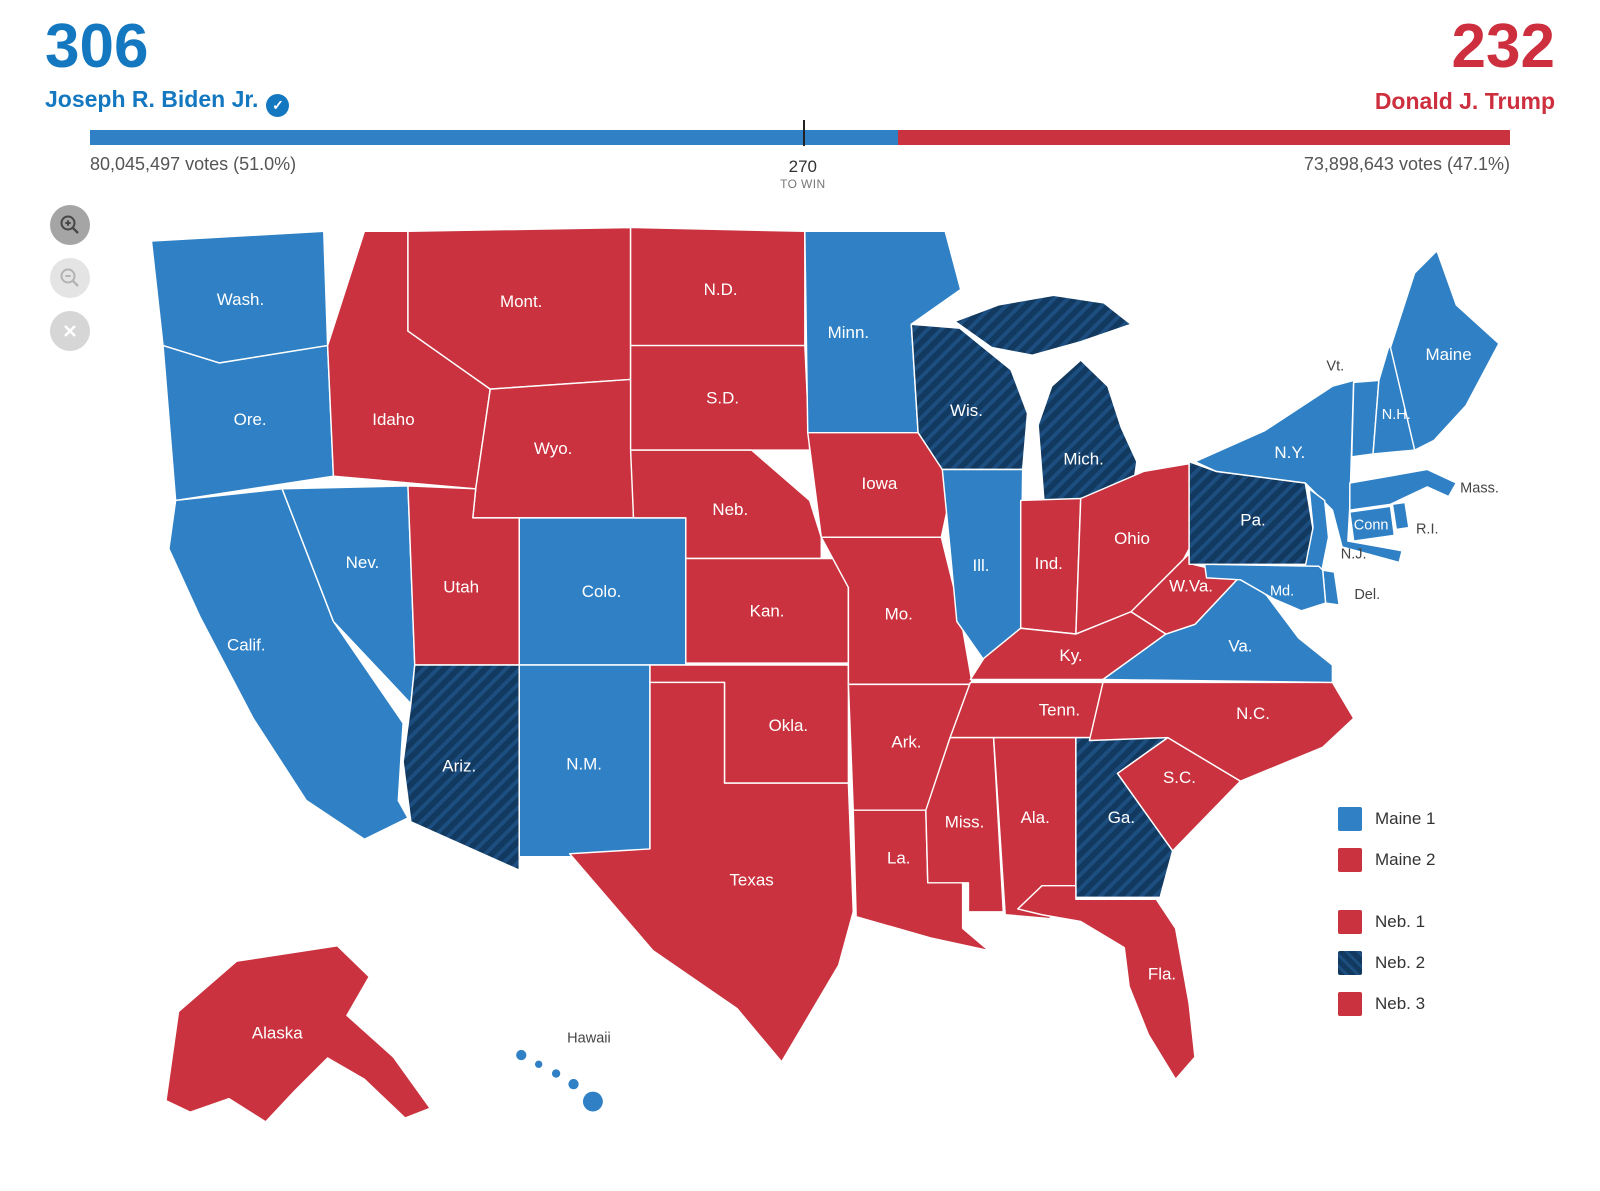  Describe the element at coordinates (906, 741) in the screenshot. I see `state-label-ar: Ark.` at that location.